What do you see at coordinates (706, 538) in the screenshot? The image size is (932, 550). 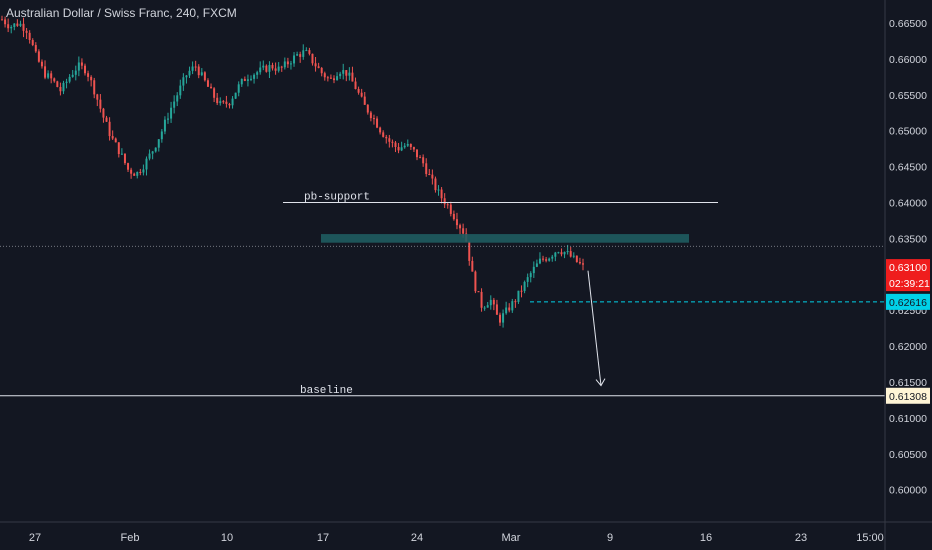 I see `time-tick-label: 16` at bounding box center [706, 538].